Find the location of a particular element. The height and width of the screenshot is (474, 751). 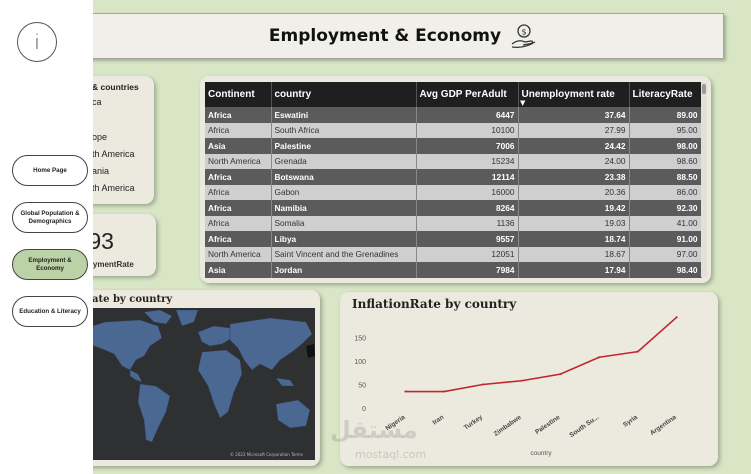

info-icon-glyph: i is located at coordinates (37, 42).